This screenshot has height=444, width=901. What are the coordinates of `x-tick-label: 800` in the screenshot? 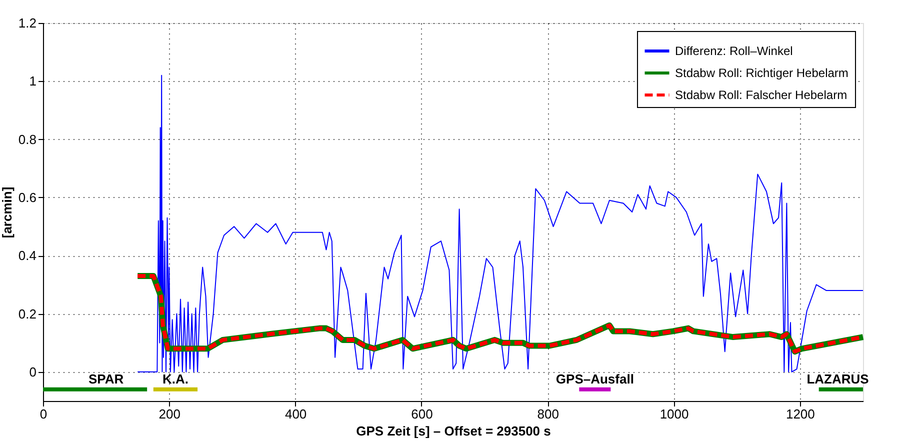 It's located at (548, 414).